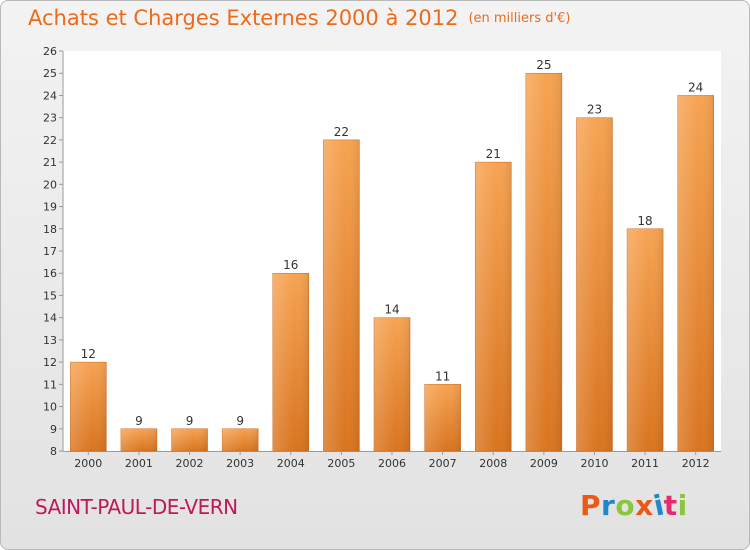 The image size is (750, 550). I want to click on y-tick-label: 9, so click(53, 429).